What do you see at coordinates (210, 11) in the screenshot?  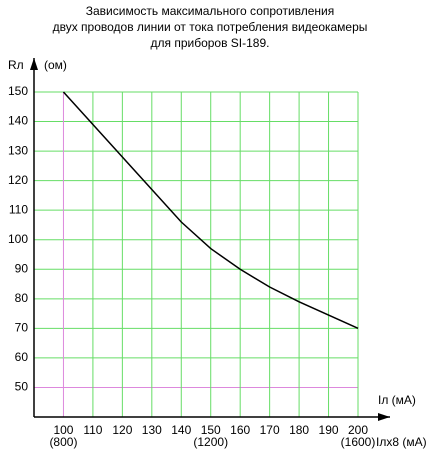 I see `chart-title: Зависимость максимального сопротивления` at bounding box center [210, 11].